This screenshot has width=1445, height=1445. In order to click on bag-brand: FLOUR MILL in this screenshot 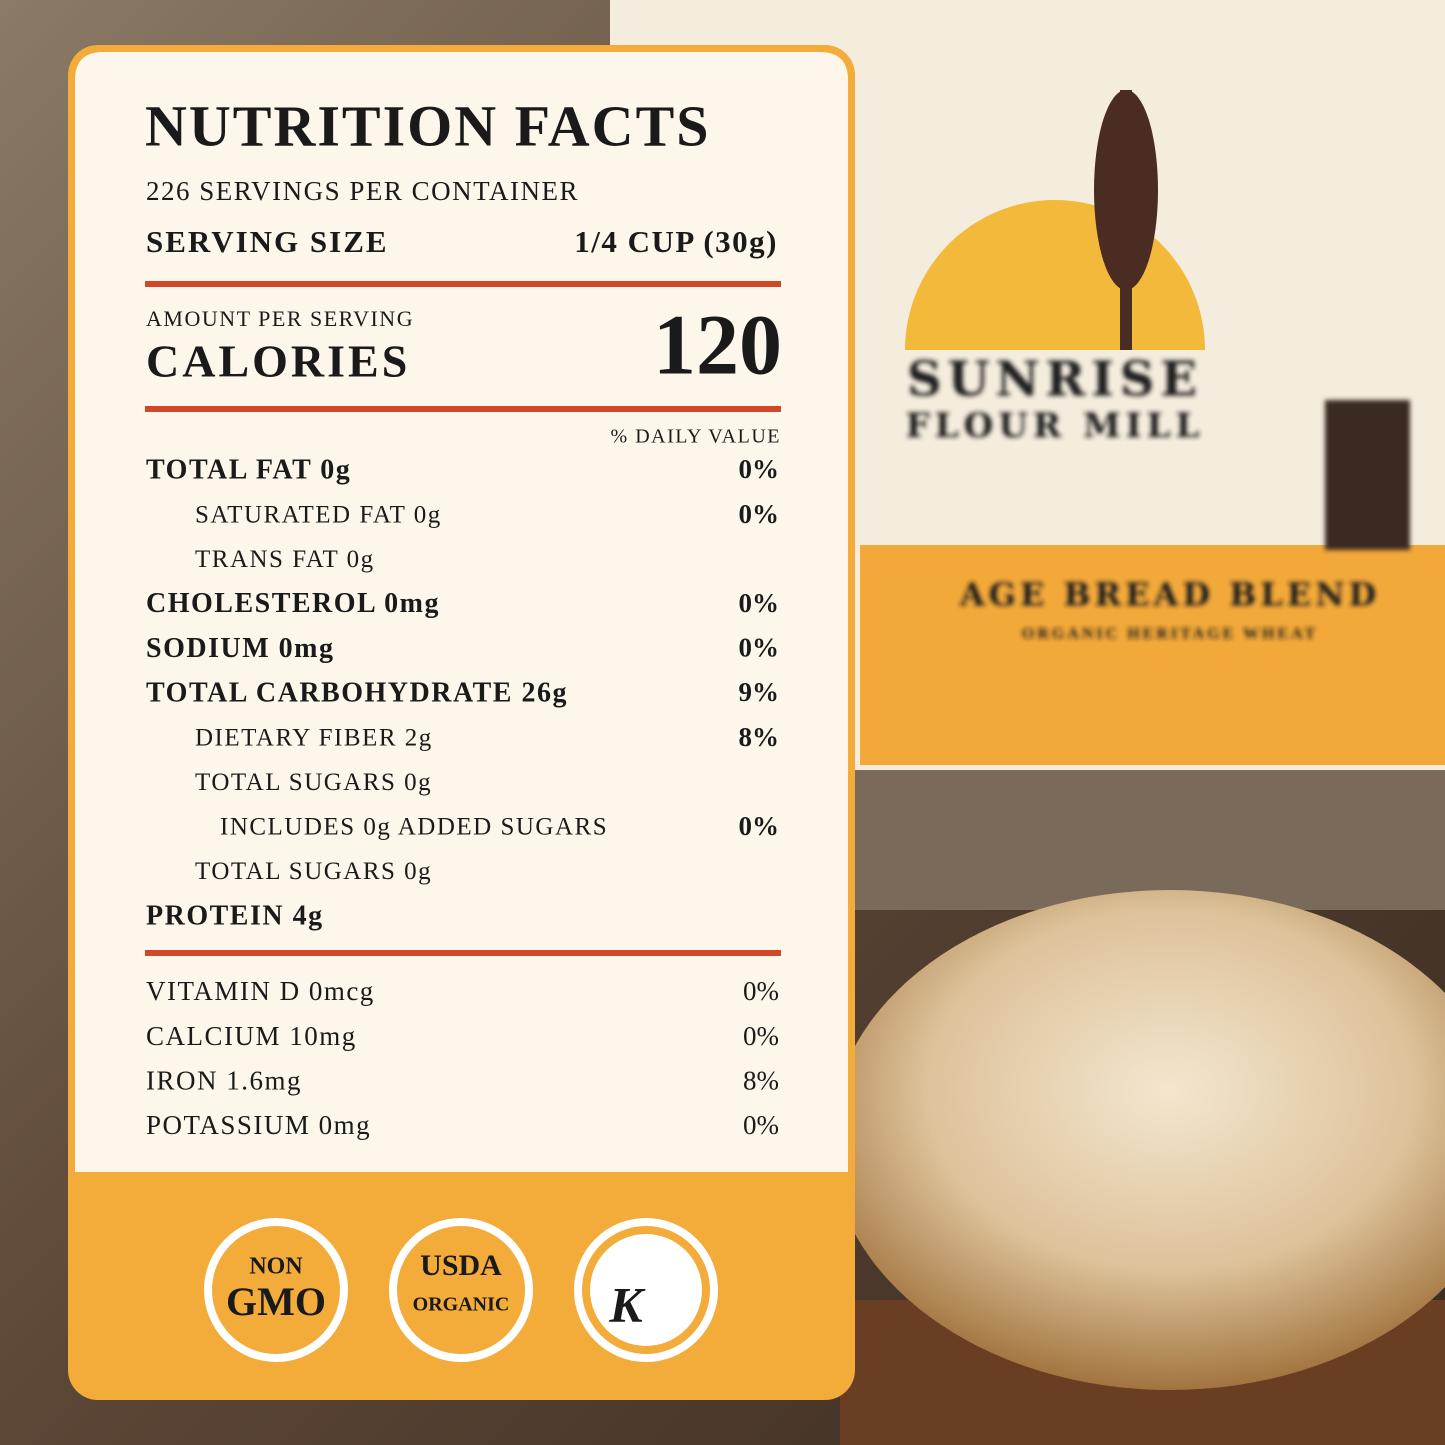, I will do `click(1055, 426)`.